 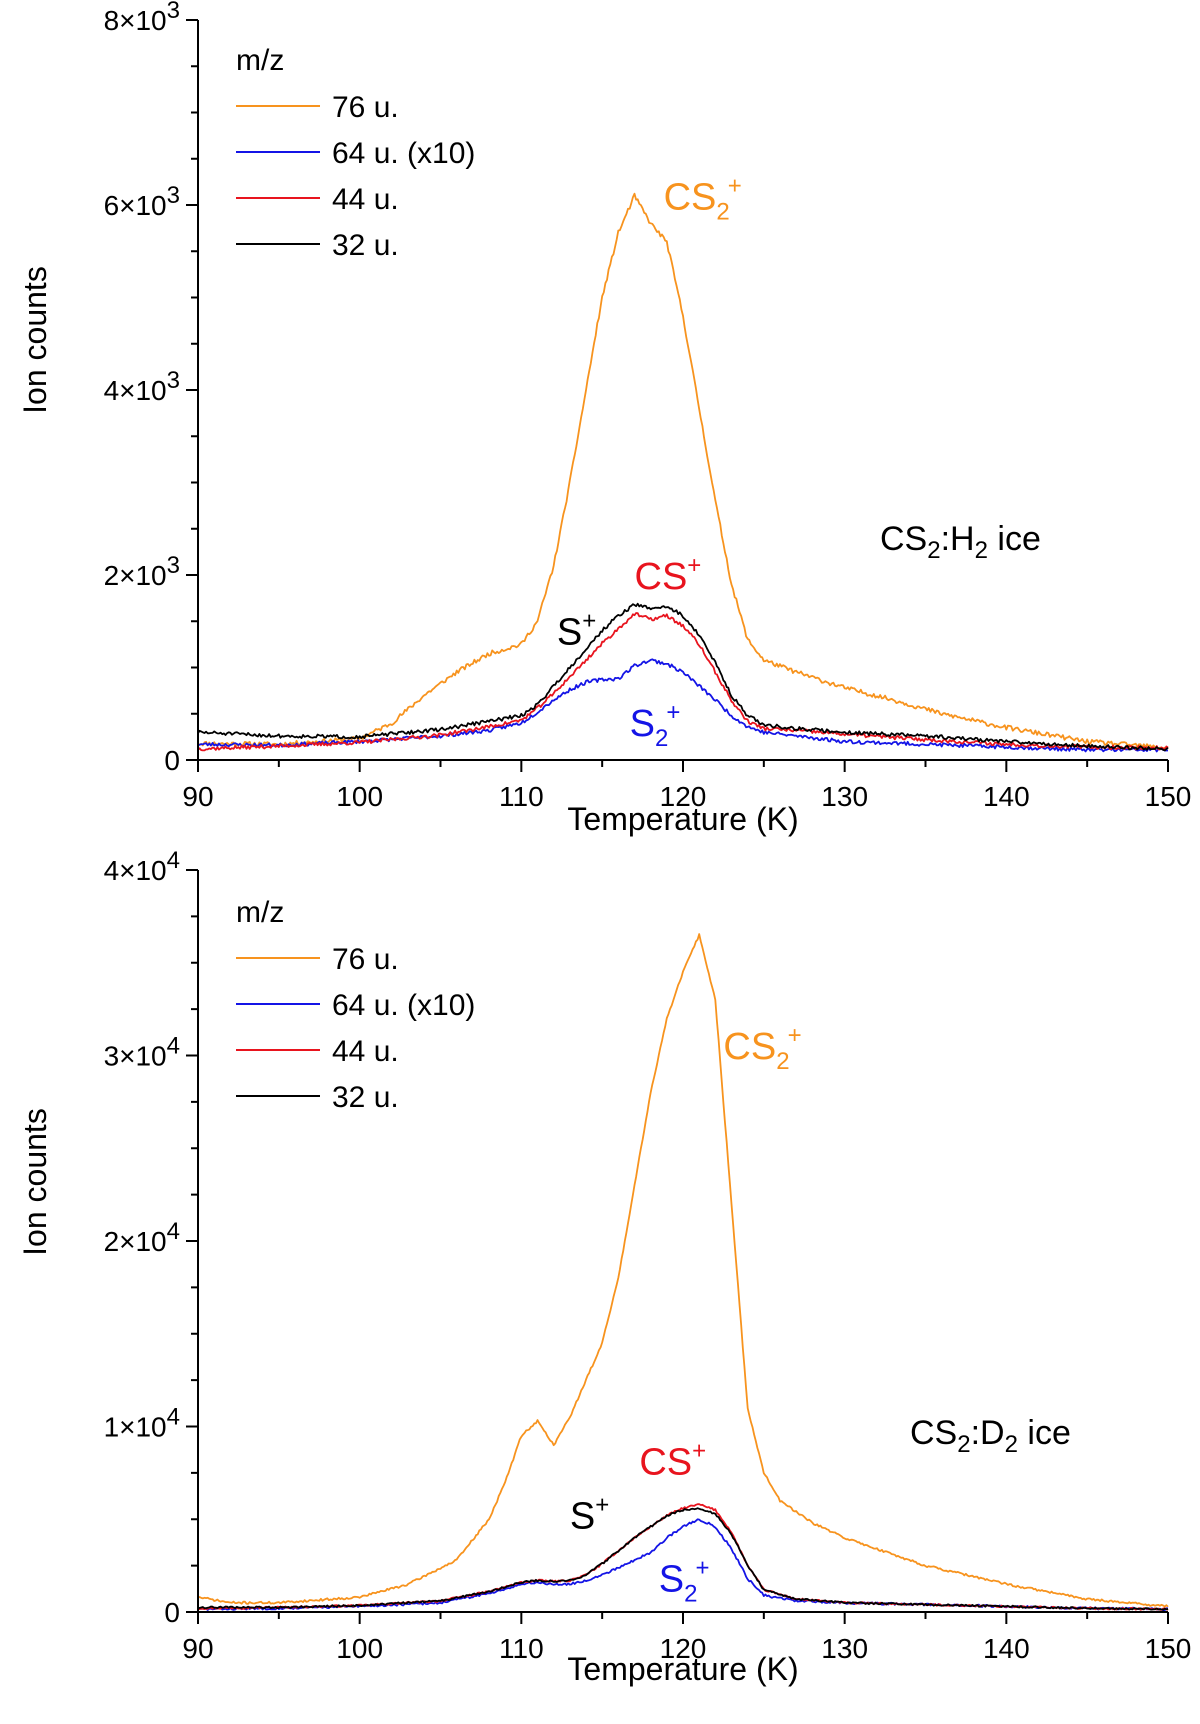 What do you see at coordinates (142, 1237) in the screenshot?
I see `y-tick-label: 2×10⁴` at bounding box center [142, 1237].